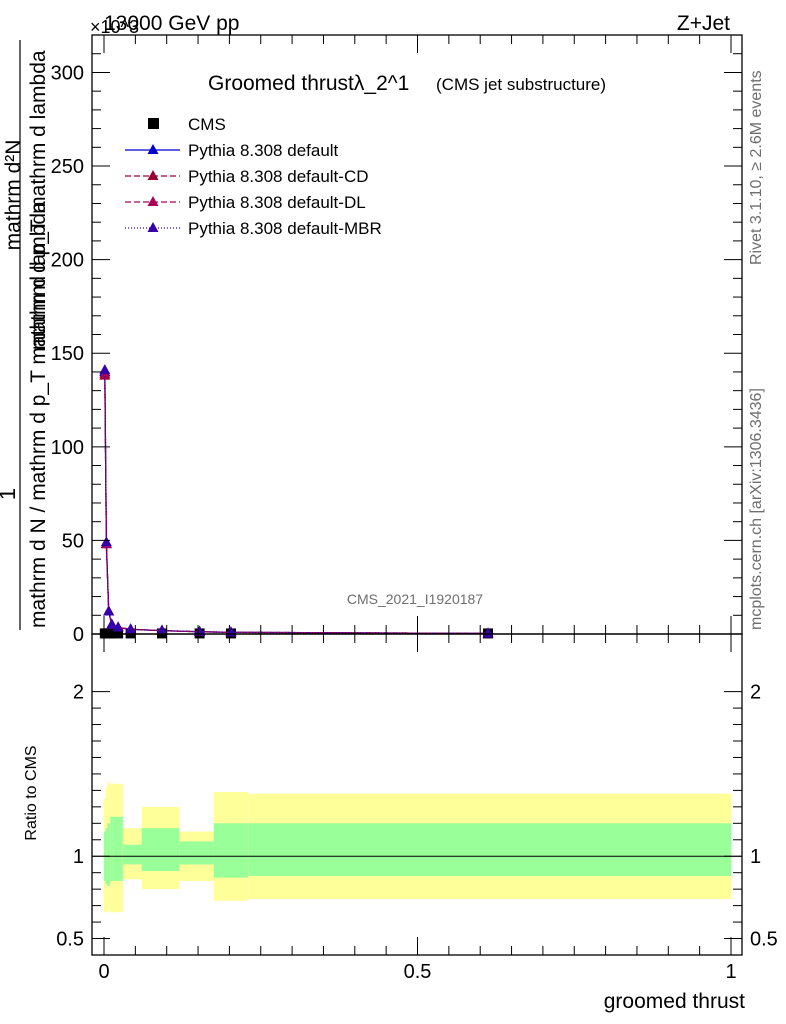  Describe the element at coordinates (10, 494) in the screenshot. I see `y-axis-label-numerator: 1` at that location.